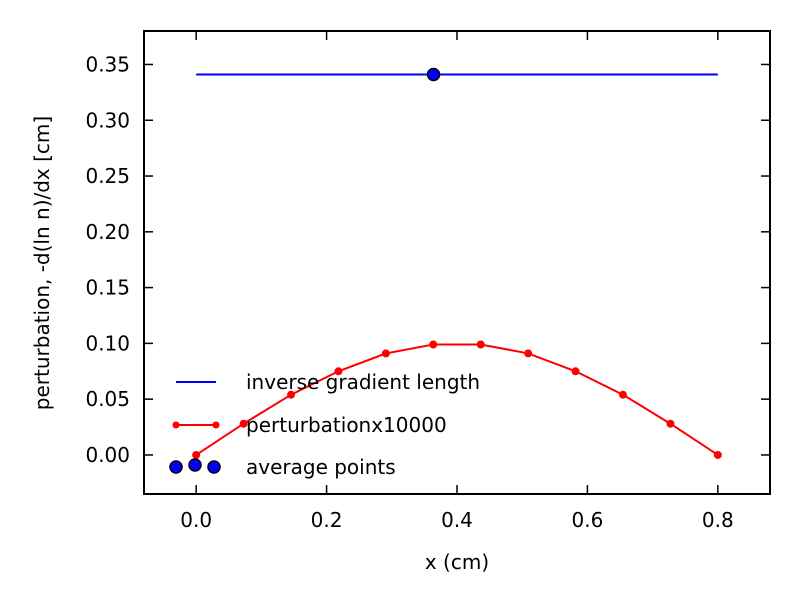  Describe the element at coordinates (433, 74) in the screenshot. I see `scatter-point-average-points` at that location.